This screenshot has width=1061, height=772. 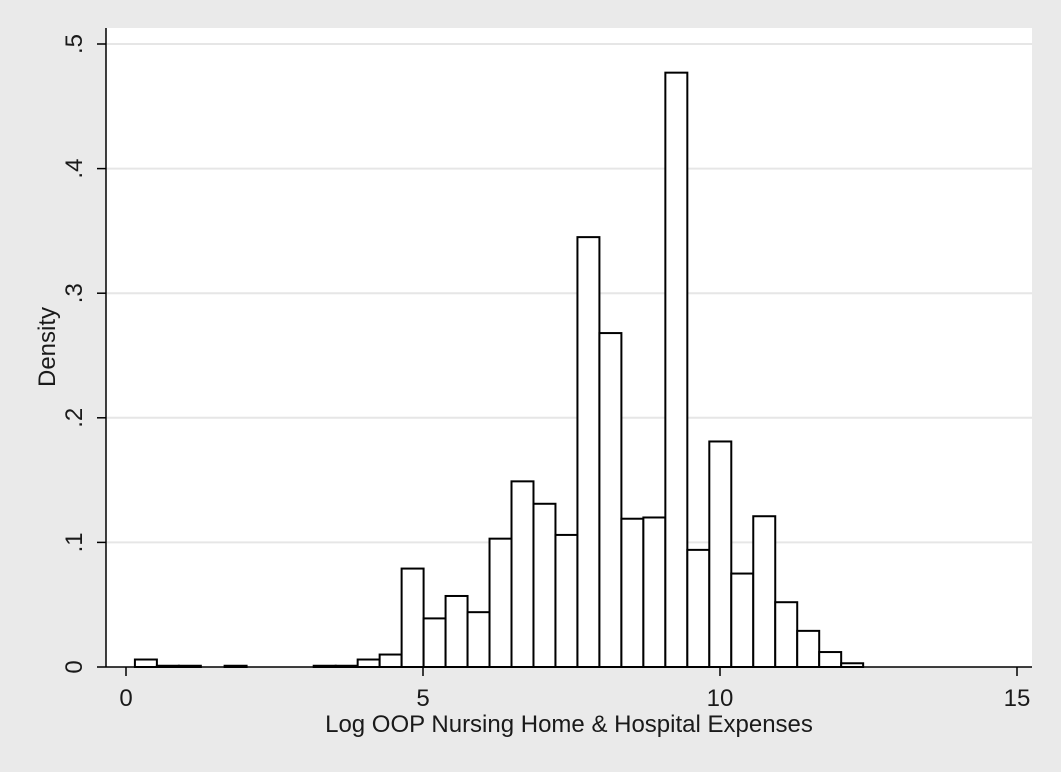 I want to click on y-tick-label: .2, so click(x=74, y=418).